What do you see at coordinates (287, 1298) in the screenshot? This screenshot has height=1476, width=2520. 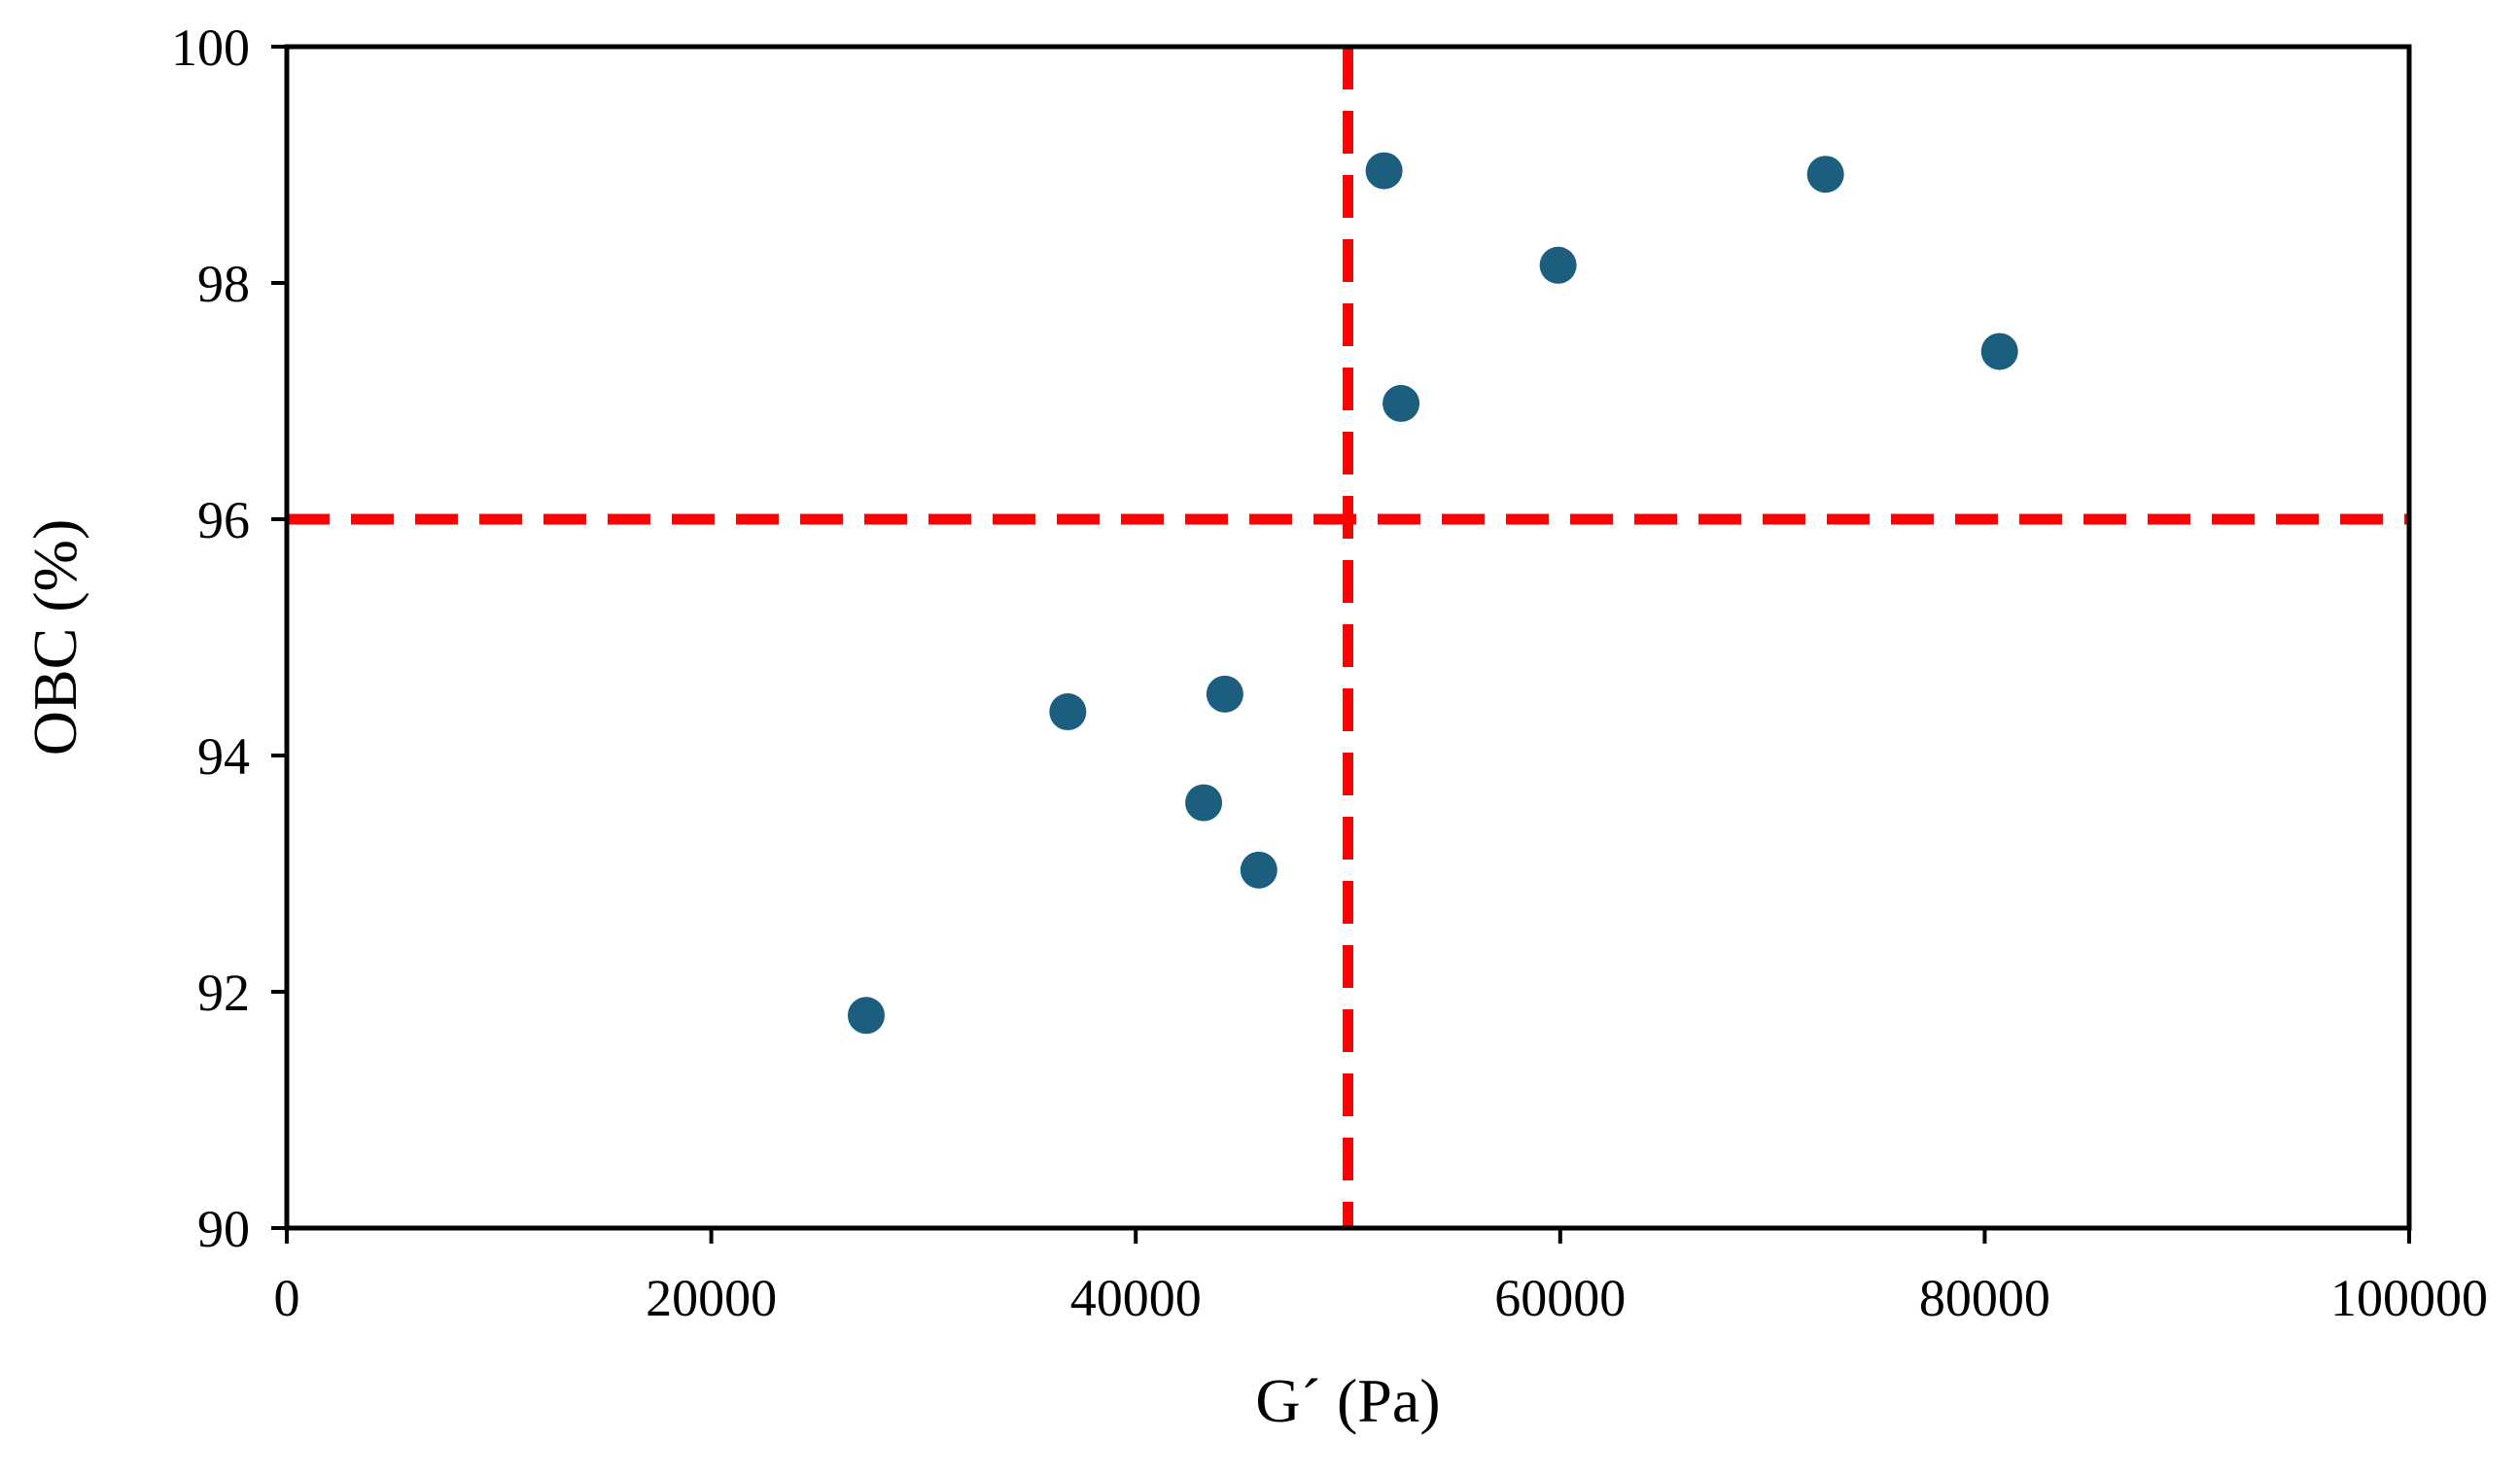 I see `x-tick-label: 0` at bounding box center [287, 1298].